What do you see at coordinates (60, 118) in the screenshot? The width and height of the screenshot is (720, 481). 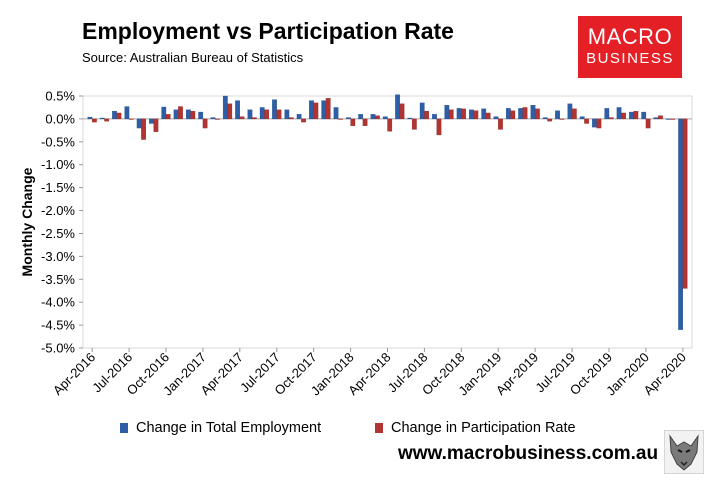 I see `y-tick-label: 0.0%` at bounding box center [60, 118].